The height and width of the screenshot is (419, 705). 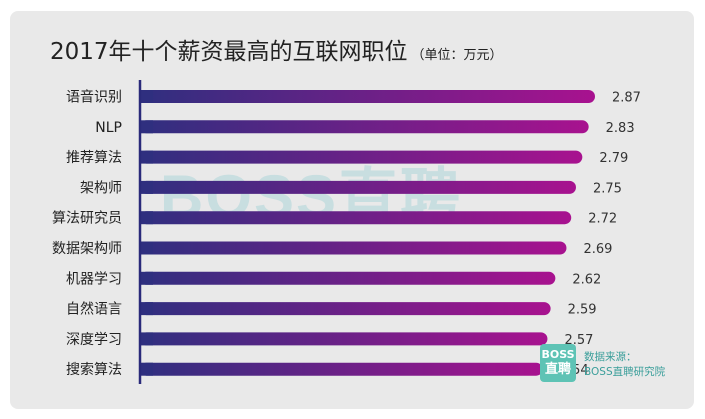 I want to click on value-label: 2.72, so click(x=602, y=219).